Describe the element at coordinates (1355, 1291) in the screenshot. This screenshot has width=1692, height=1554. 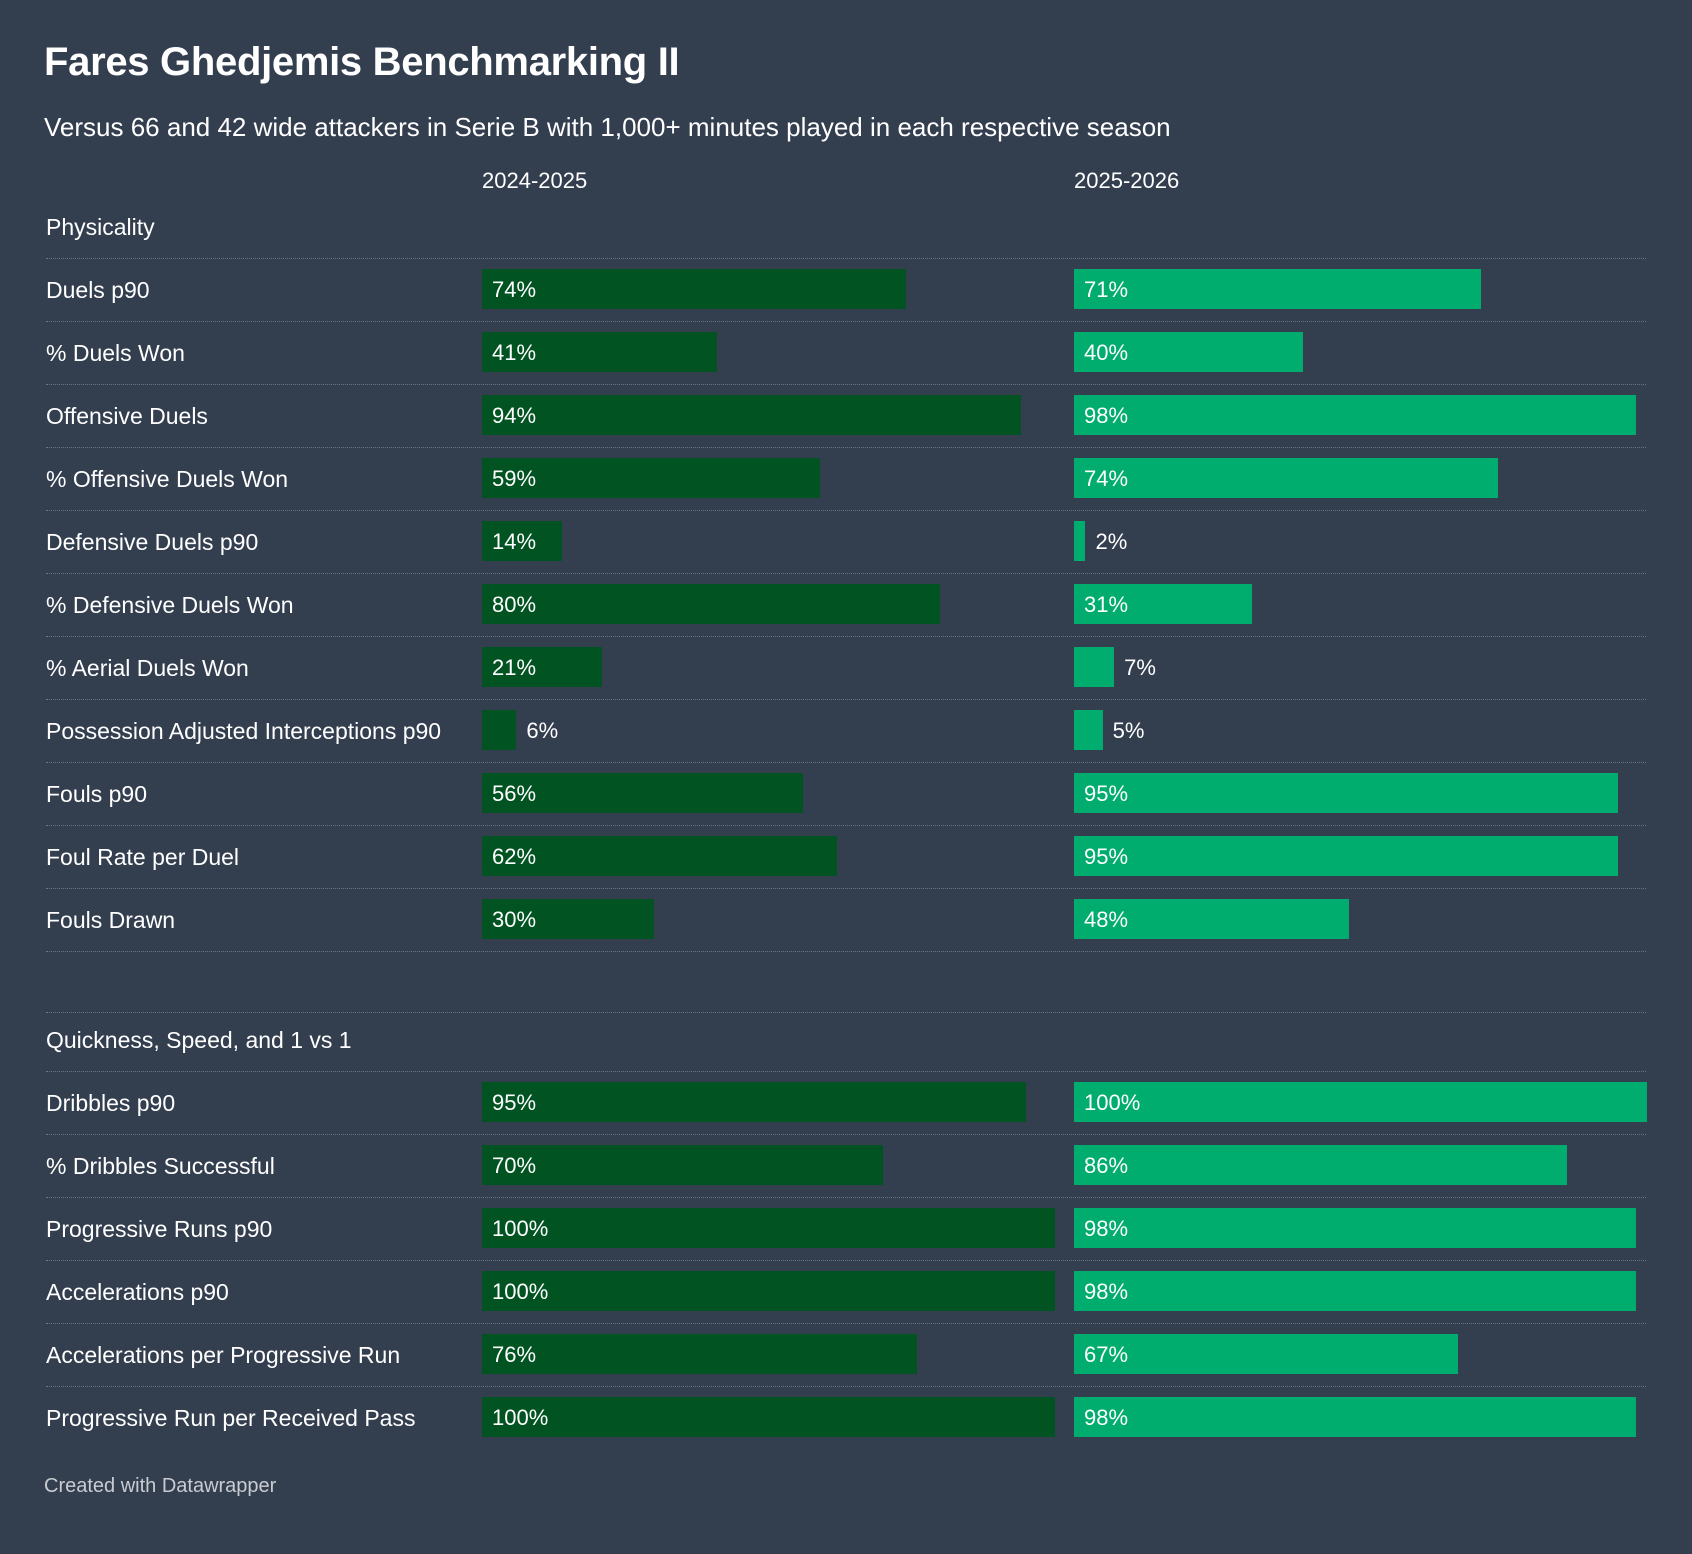
I see `bar-2025-2026-accelerations-p90` at that location.